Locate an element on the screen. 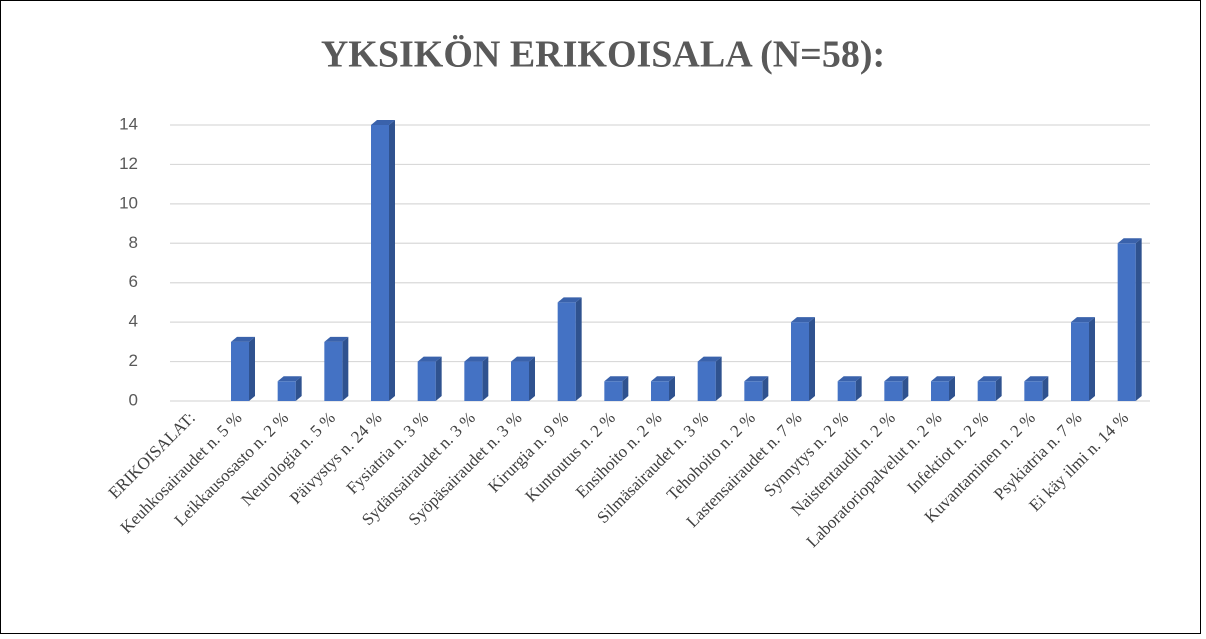  y-tick-label: 8 is located at coordinates (133, 242).